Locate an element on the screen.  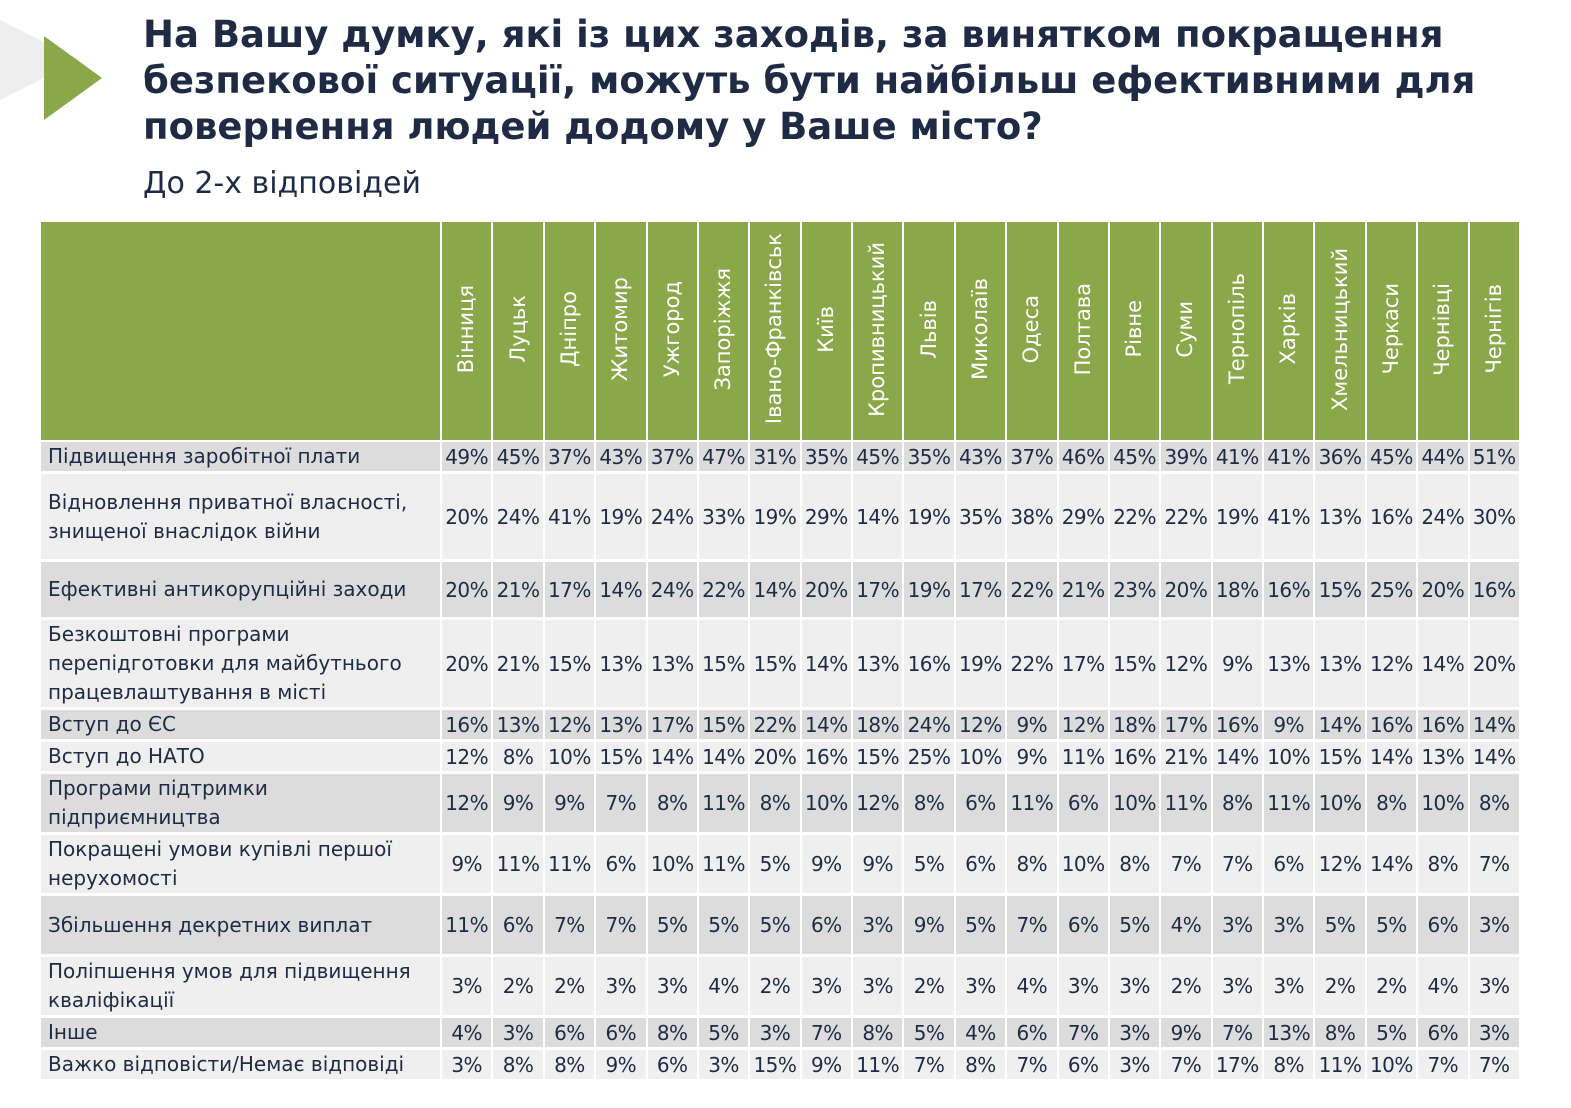
row-label: Збільшення декретних виплат is located at coordinates (241, 926).